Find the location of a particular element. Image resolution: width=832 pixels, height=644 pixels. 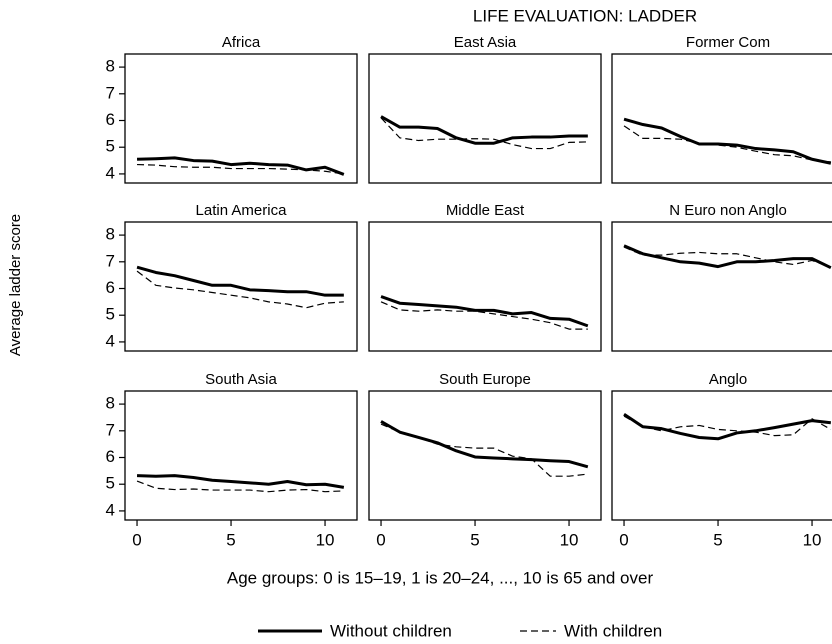

chart-title: LIFE EVALUATION: LADDER is located at coordinates (585, 15).